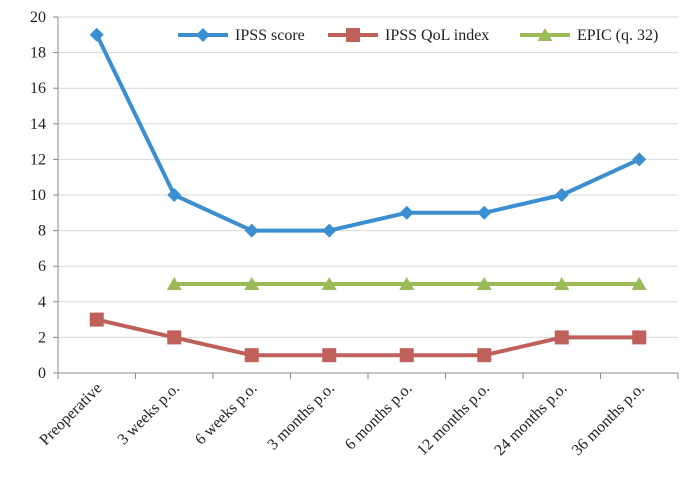 This screenshot has height=490, width=688. I want to click on x-tick-label: 36 months p.o., so click(608, 419).